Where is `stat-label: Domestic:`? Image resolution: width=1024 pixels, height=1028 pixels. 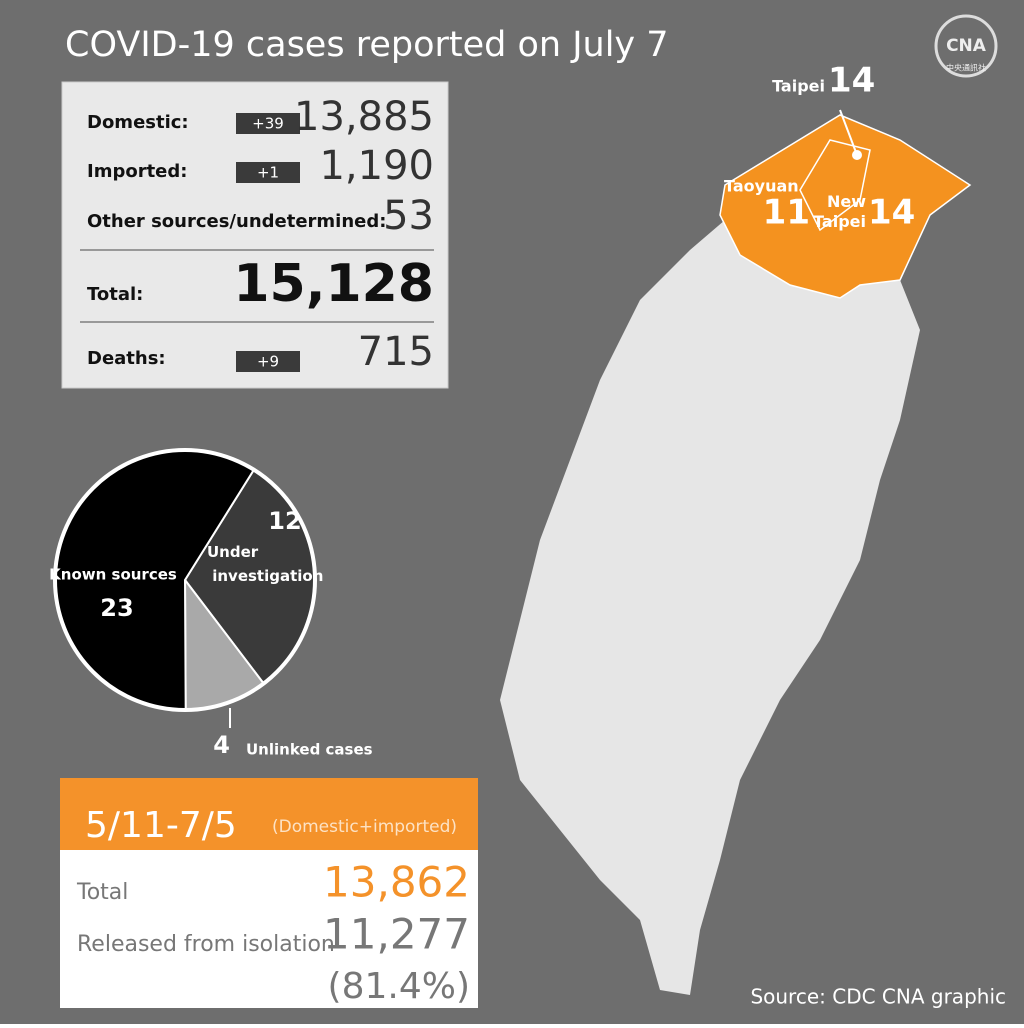 stat-label: Domestic: is located at coordinates (138, 122).